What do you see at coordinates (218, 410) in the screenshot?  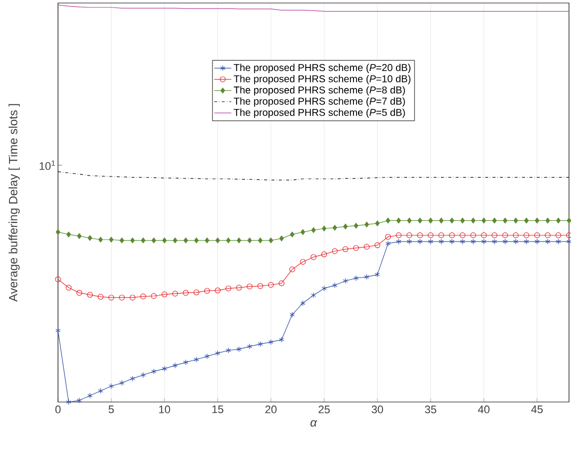 I see `x-tick-label: 15` at bounding box center [218, 410].